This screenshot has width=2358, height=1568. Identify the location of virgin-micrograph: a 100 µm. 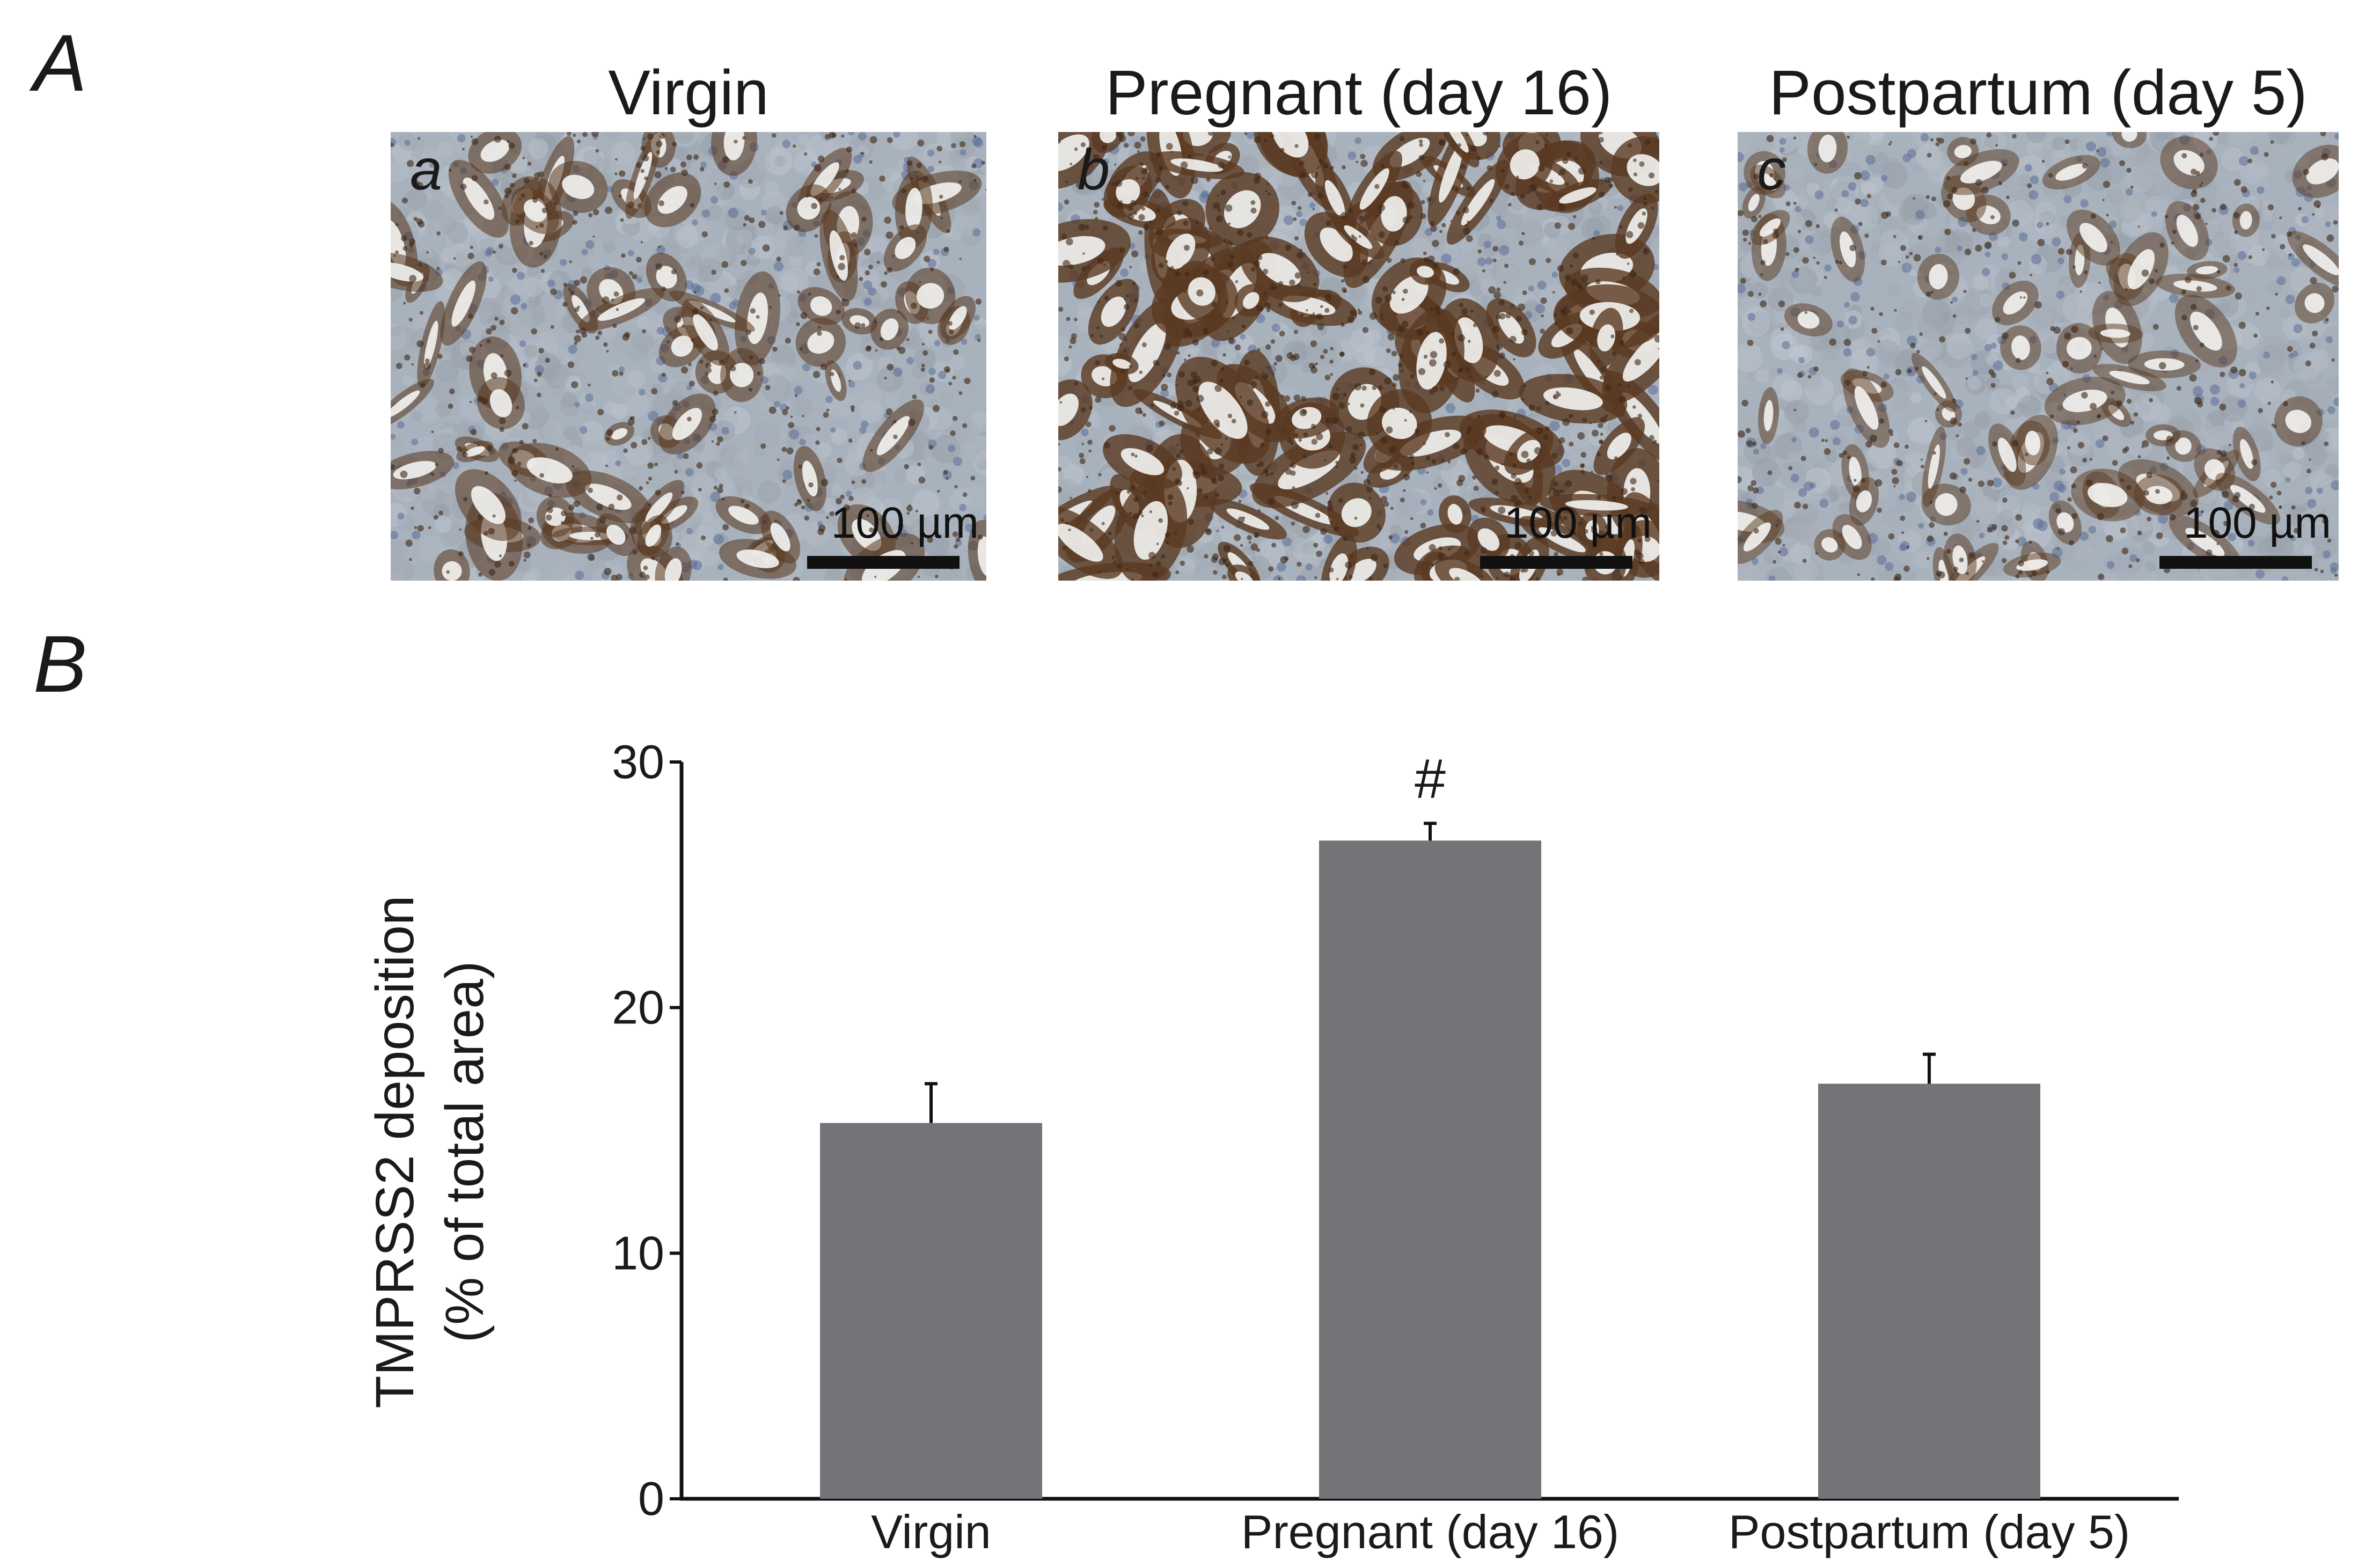
(688, 356).